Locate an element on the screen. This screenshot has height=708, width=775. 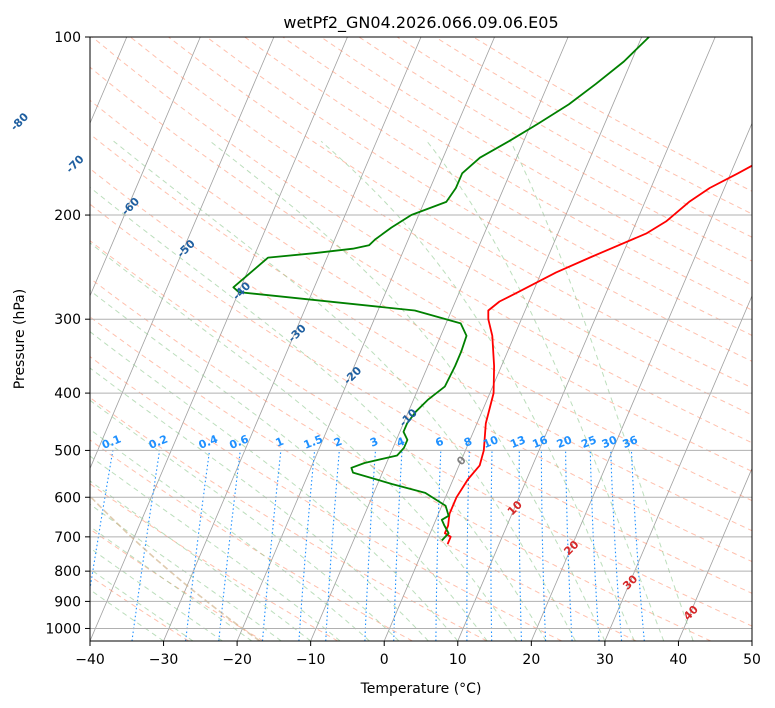
moist-adiabat-label: 40 is located at coordinates (691, 613).